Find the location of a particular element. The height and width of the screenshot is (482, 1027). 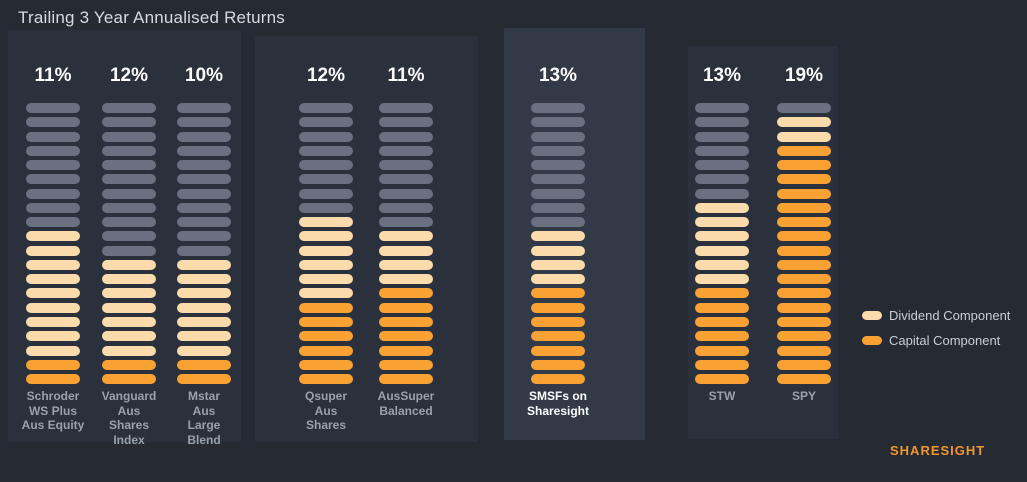

column-label: SMSFs on Sharesight is located at coordinates (557, 403).